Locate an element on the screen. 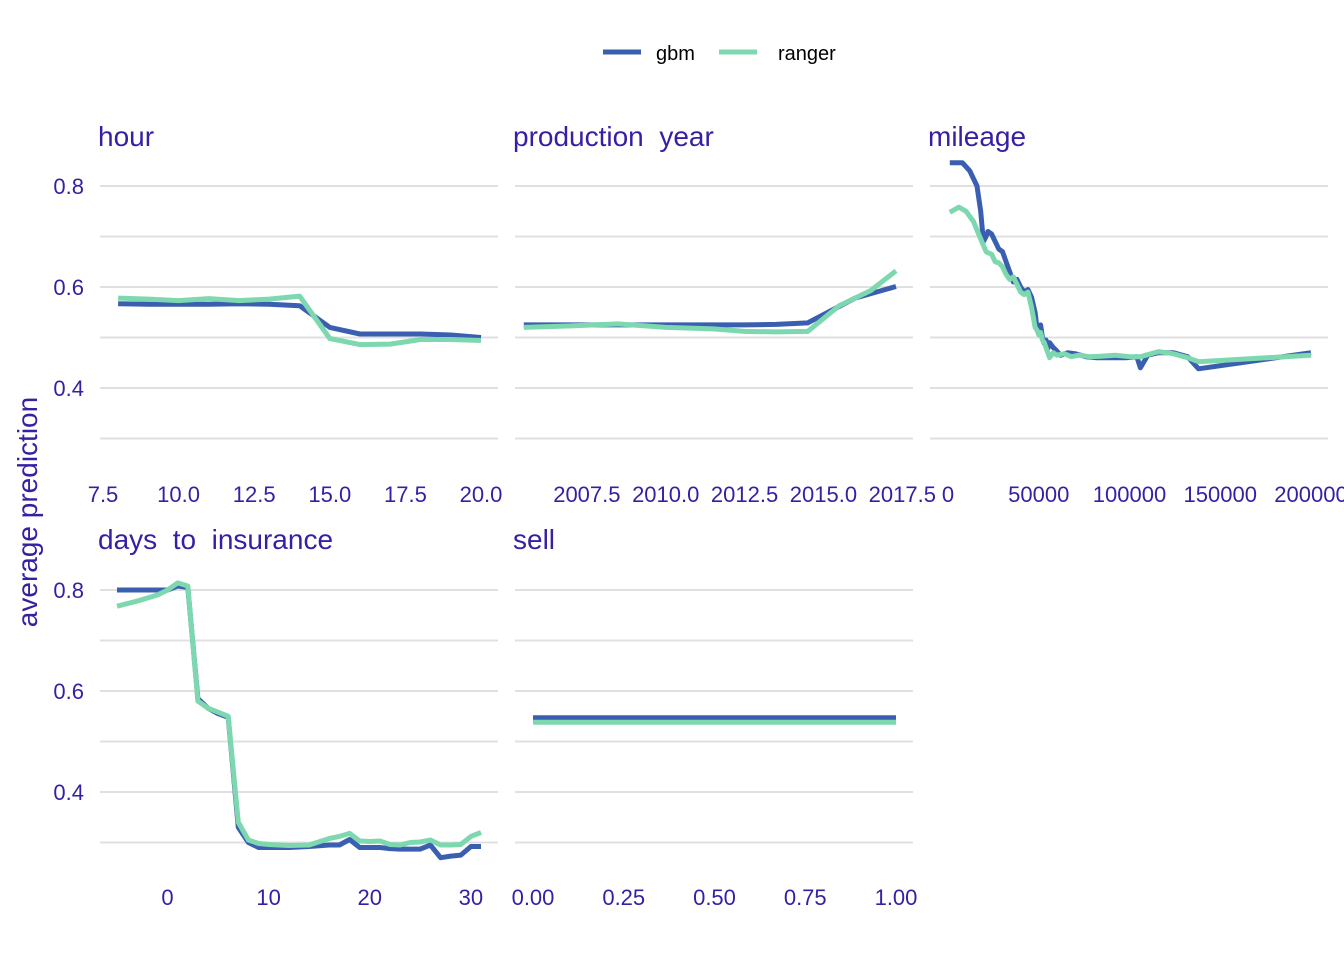 The image size is (1344, 960). legend-label-ranger: ranger is located at coordinates (807, 54).